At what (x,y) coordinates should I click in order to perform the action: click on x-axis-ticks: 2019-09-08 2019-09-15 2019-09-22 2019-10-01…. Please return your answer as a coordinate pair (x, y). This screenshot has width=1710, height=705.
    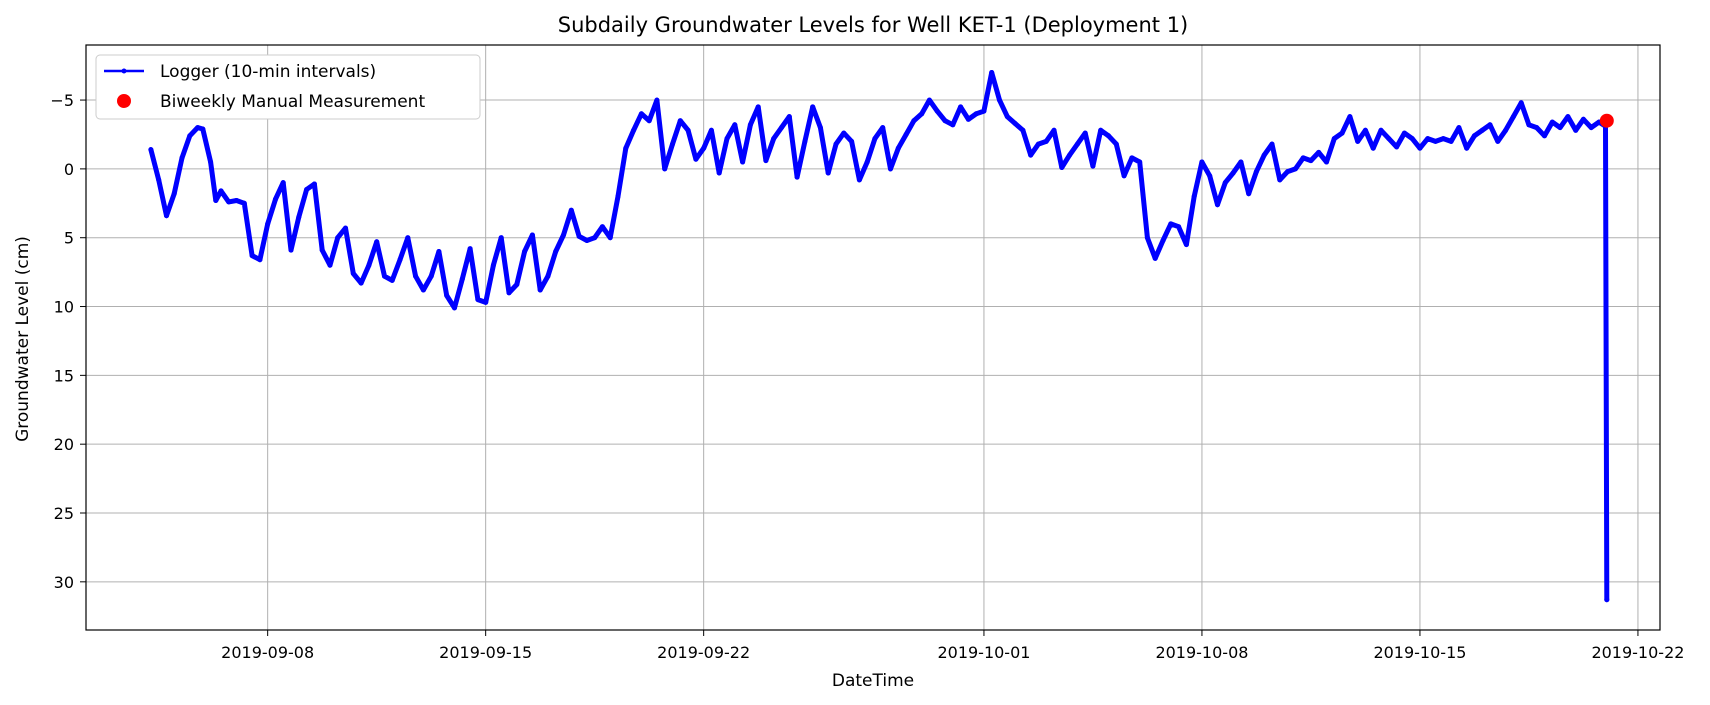
    Looking at the image, I should click on (952, 646).